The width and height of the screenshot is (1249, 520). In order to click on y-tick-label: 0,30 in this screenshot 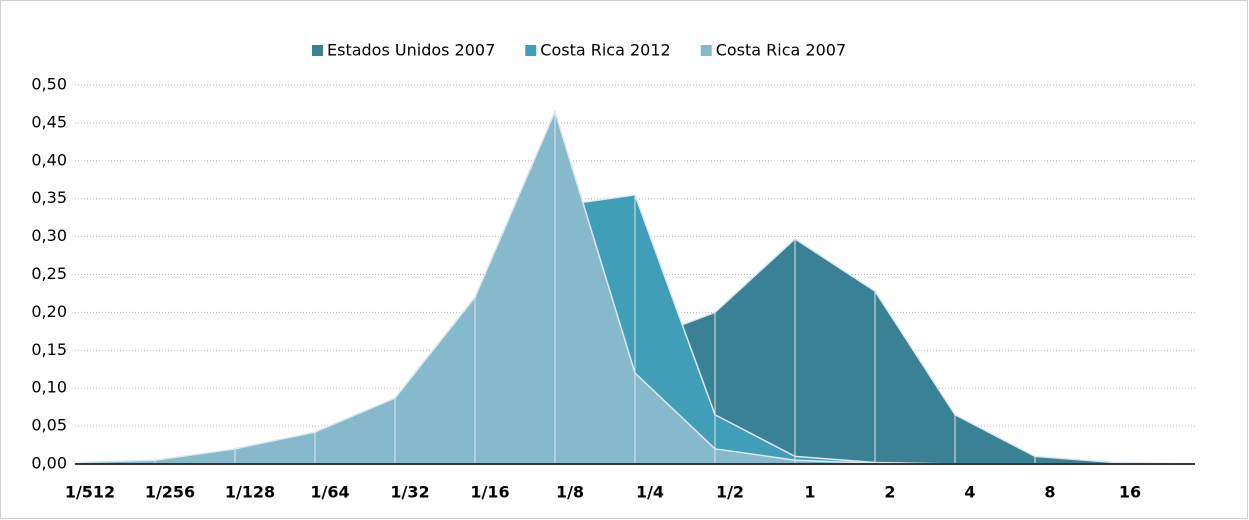, I will do `click(49, 235)`.